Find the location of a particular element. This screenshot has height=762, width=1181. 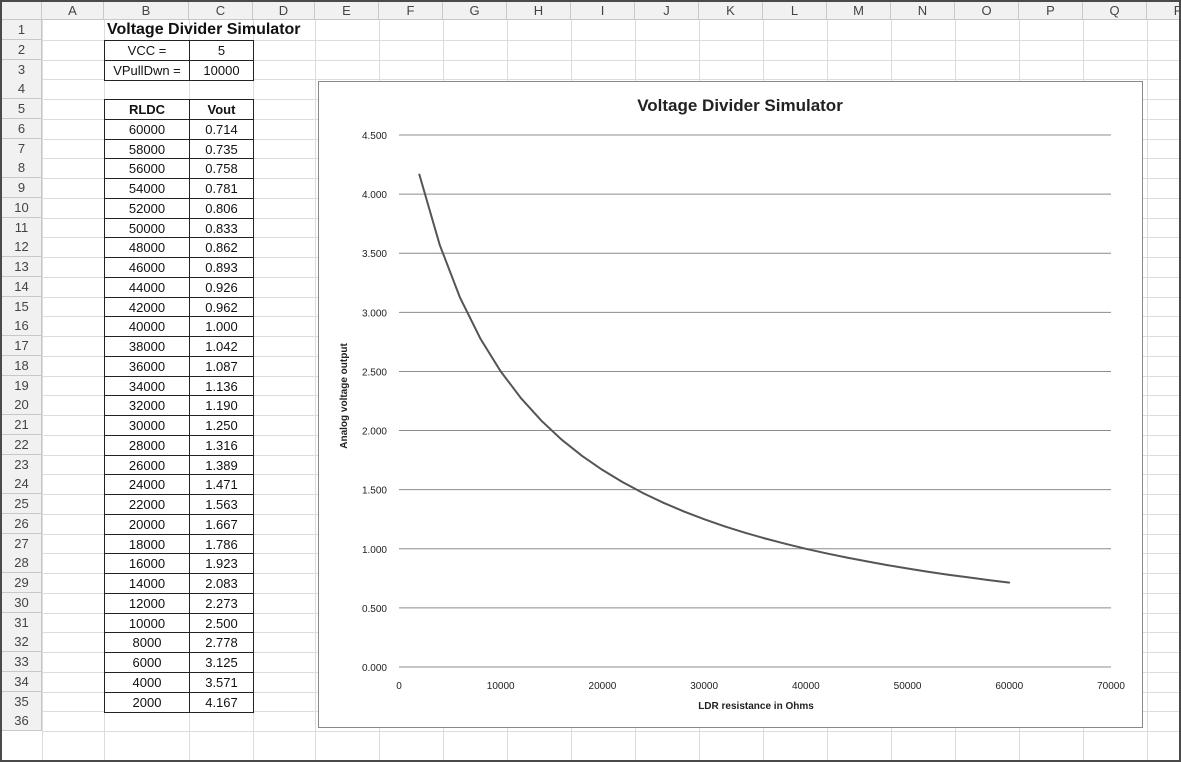

table-cell-vout: 1.000 is located at coordinates (221, 326).